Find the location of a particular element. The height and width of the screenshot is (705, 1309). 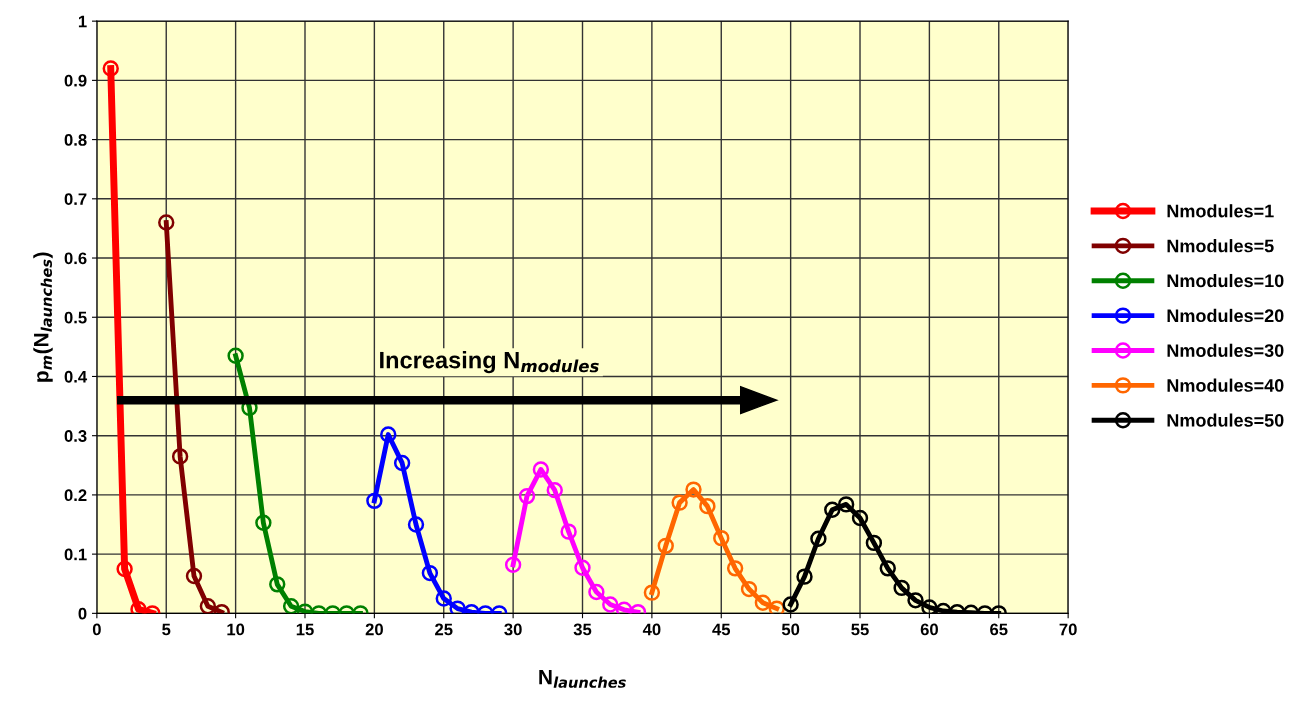

x-tick-label: 20 is located at coordinates (374, 629).